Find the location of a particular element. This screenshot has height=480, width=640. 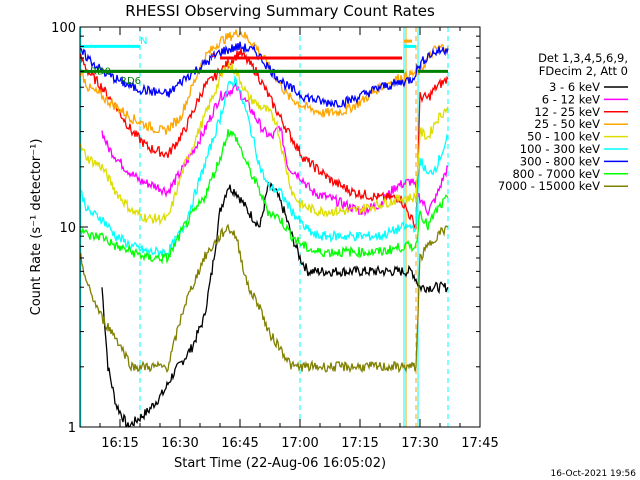

legend-label-1: 6 - 12 keV is located at coordinates (571, 99).